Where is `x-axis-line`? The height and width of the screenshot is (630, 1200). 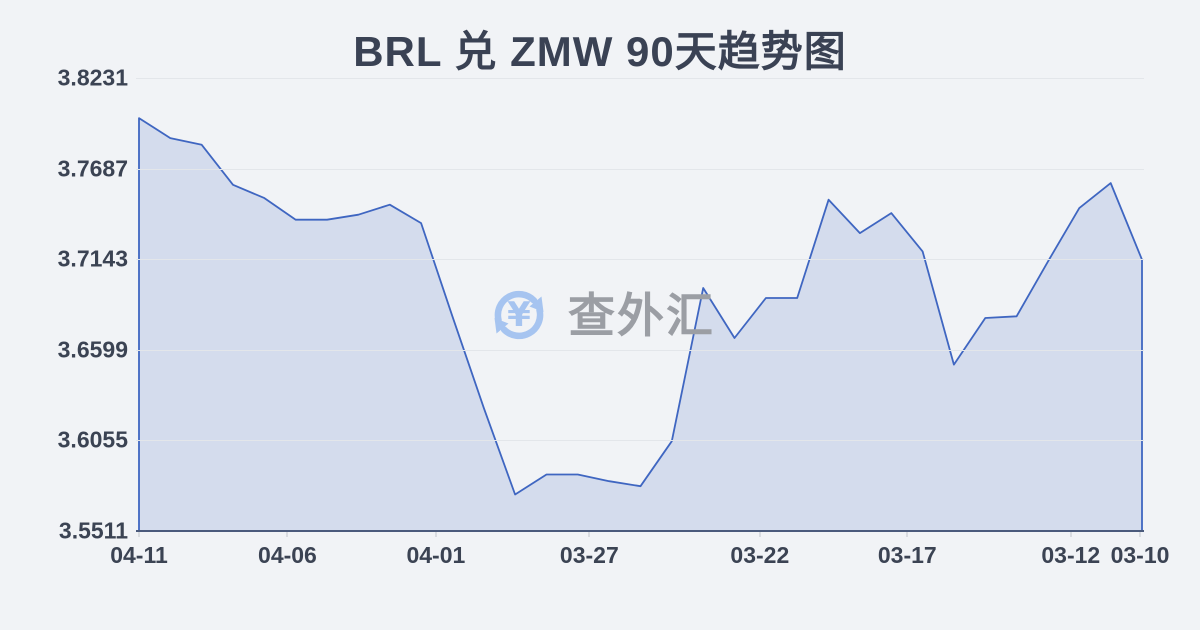 x-axis-line is located at coordinates (640, 531).